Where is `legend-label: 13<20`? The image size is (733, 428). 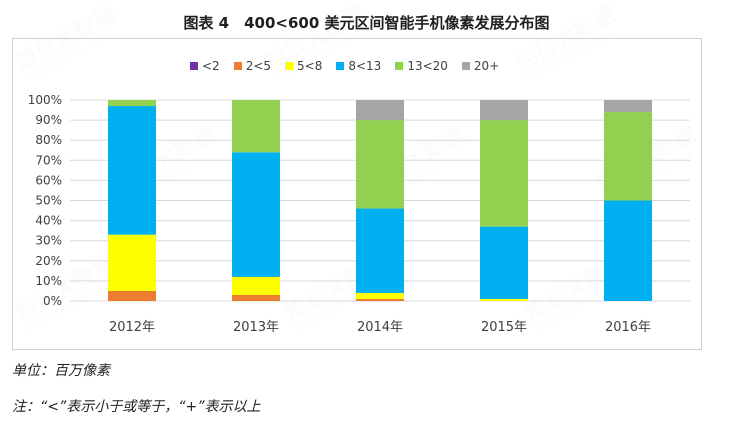 legend-label: 13<20 is located at coordinates (427, 66).